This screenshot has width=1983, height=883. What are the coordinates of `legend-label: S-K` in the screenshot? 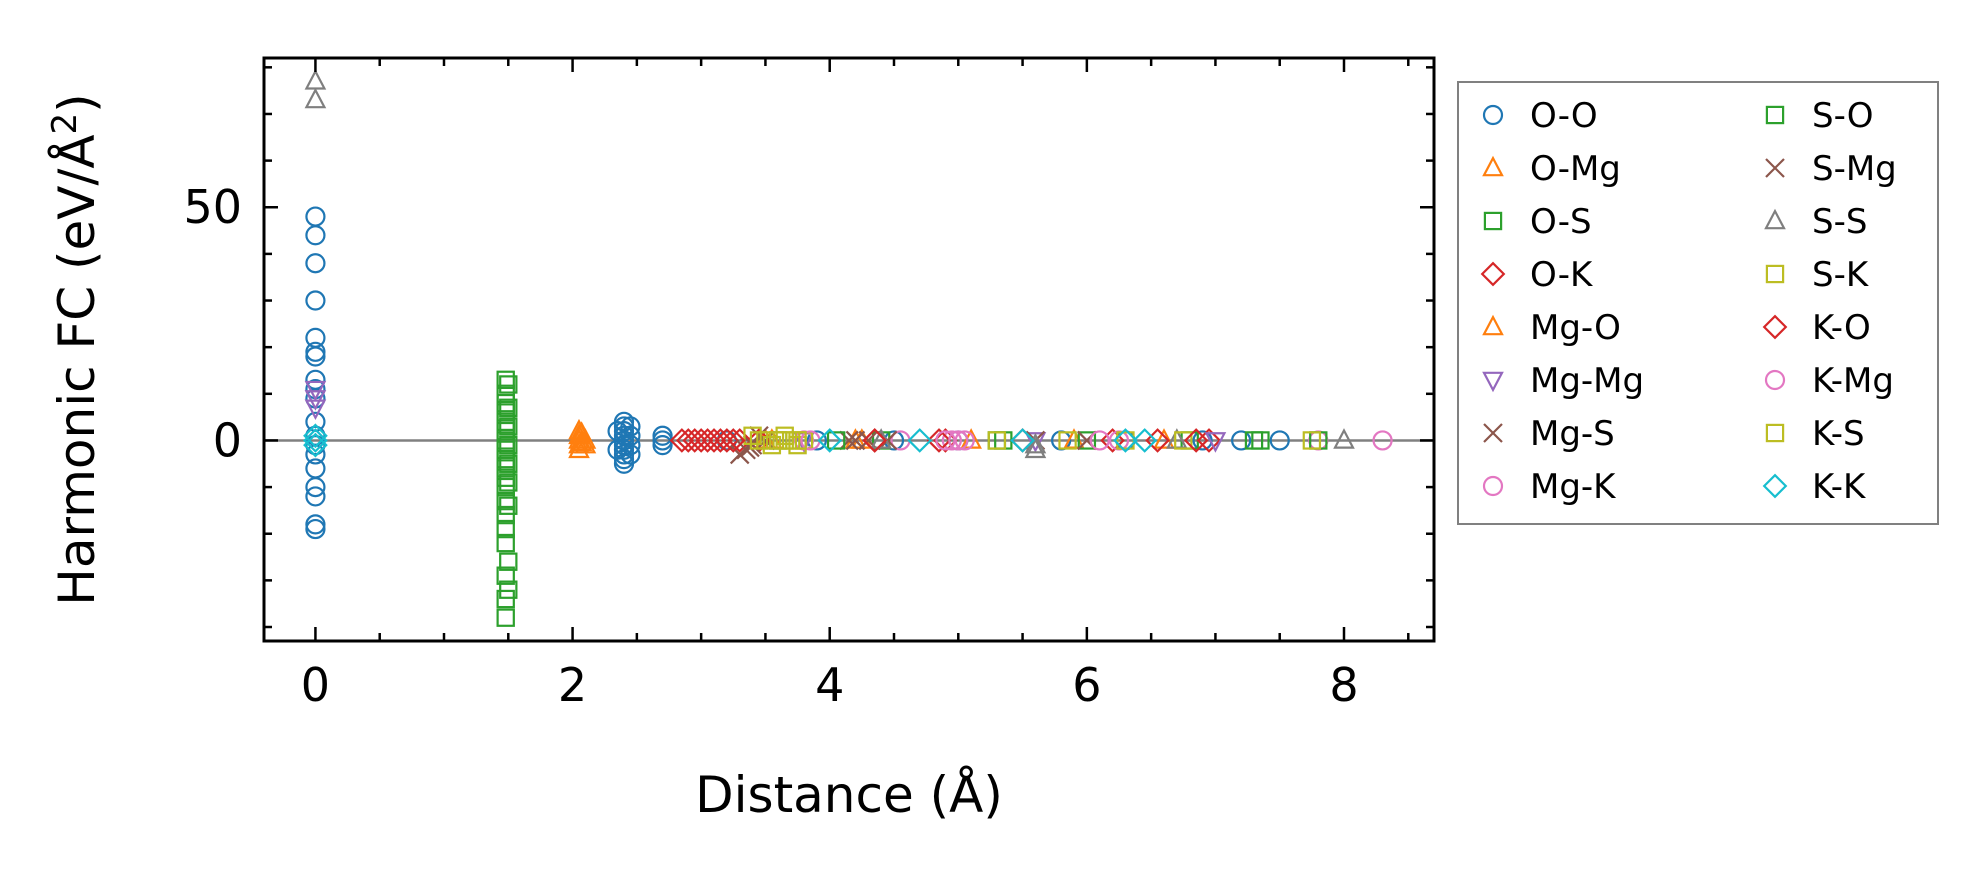 It's located at (1841, 275).